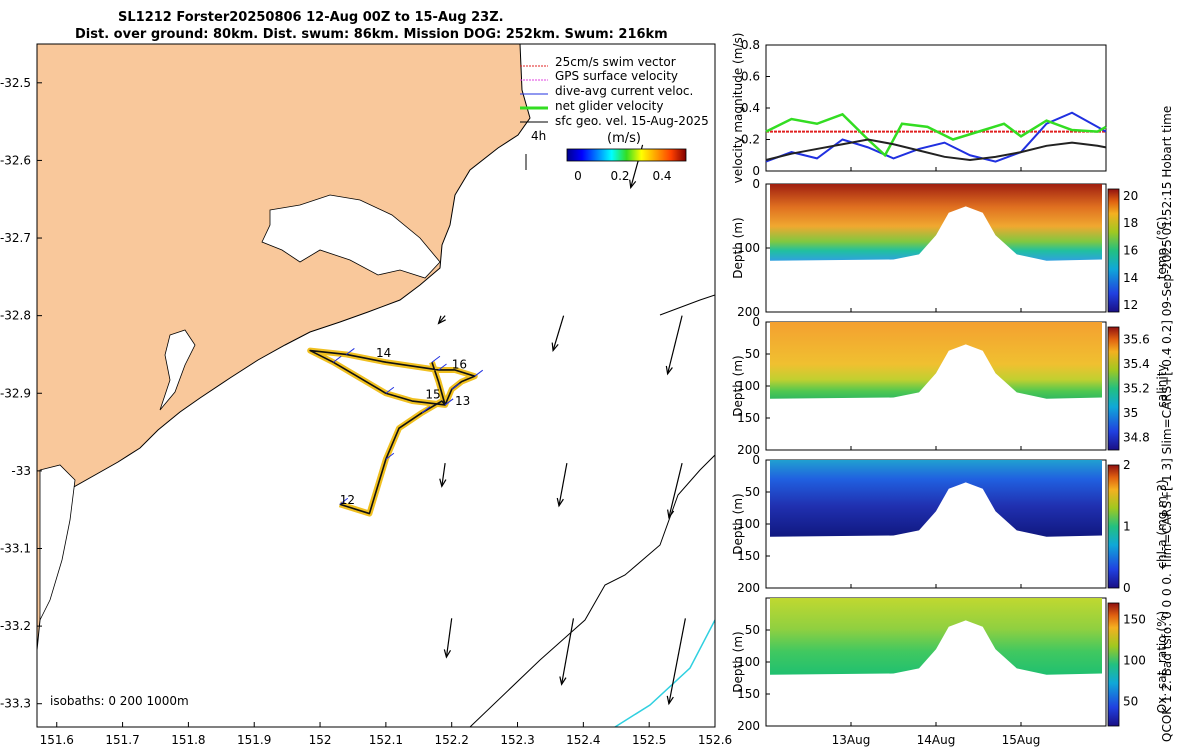 The width and height of the screenshot is (1200, 750). Describe the element at coordinates (752, 354) in the screenshot. I see `section-y-tick-label: 50` at that location.